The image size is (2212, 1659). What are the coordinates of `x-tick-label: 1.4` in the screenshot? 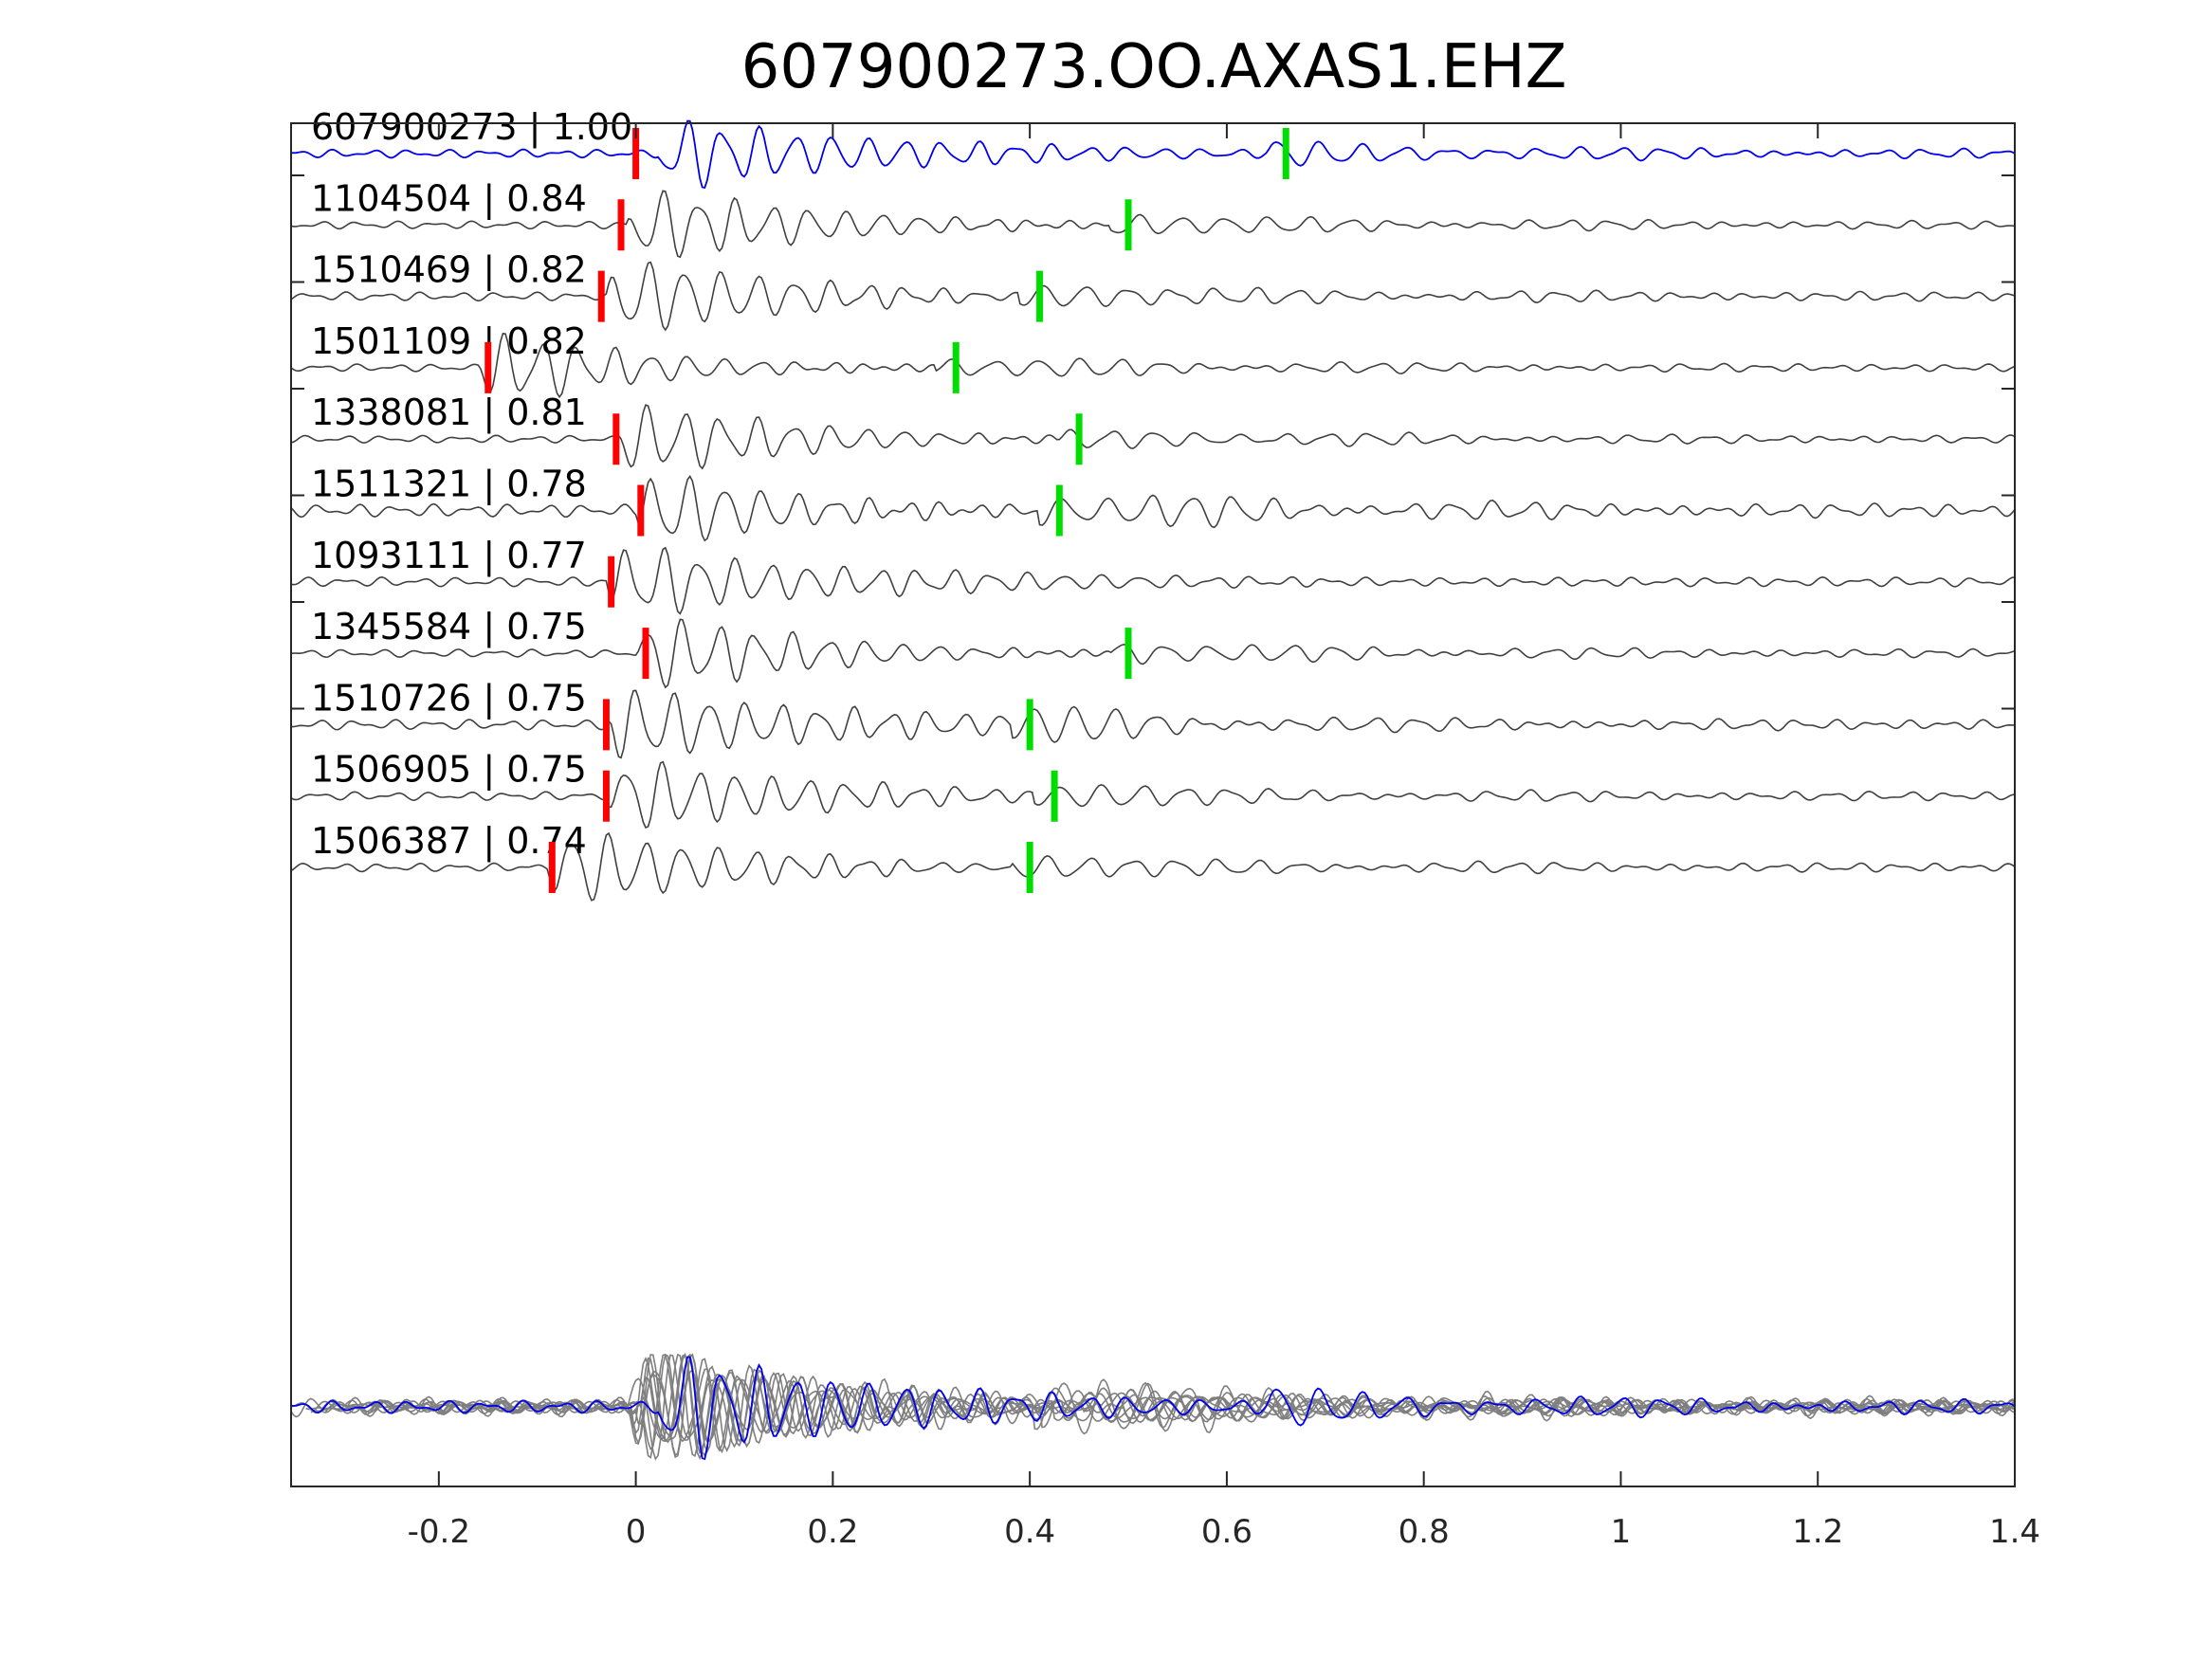 It's located at (2014, 1532).